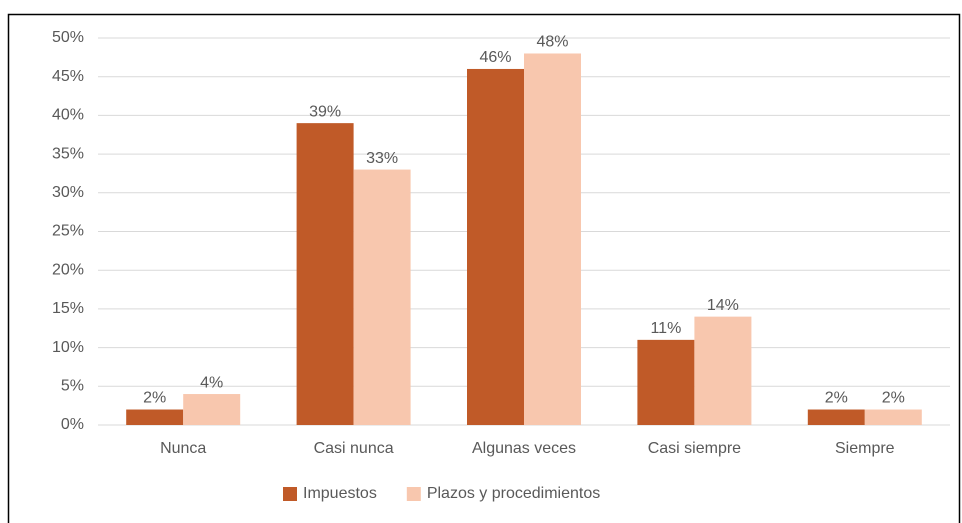 The image size is (962, 523). What do you see at coordinates (865, 448) in the screenshot?
I see `x-tick-label: Siempre` at bounding box center [865, 448].